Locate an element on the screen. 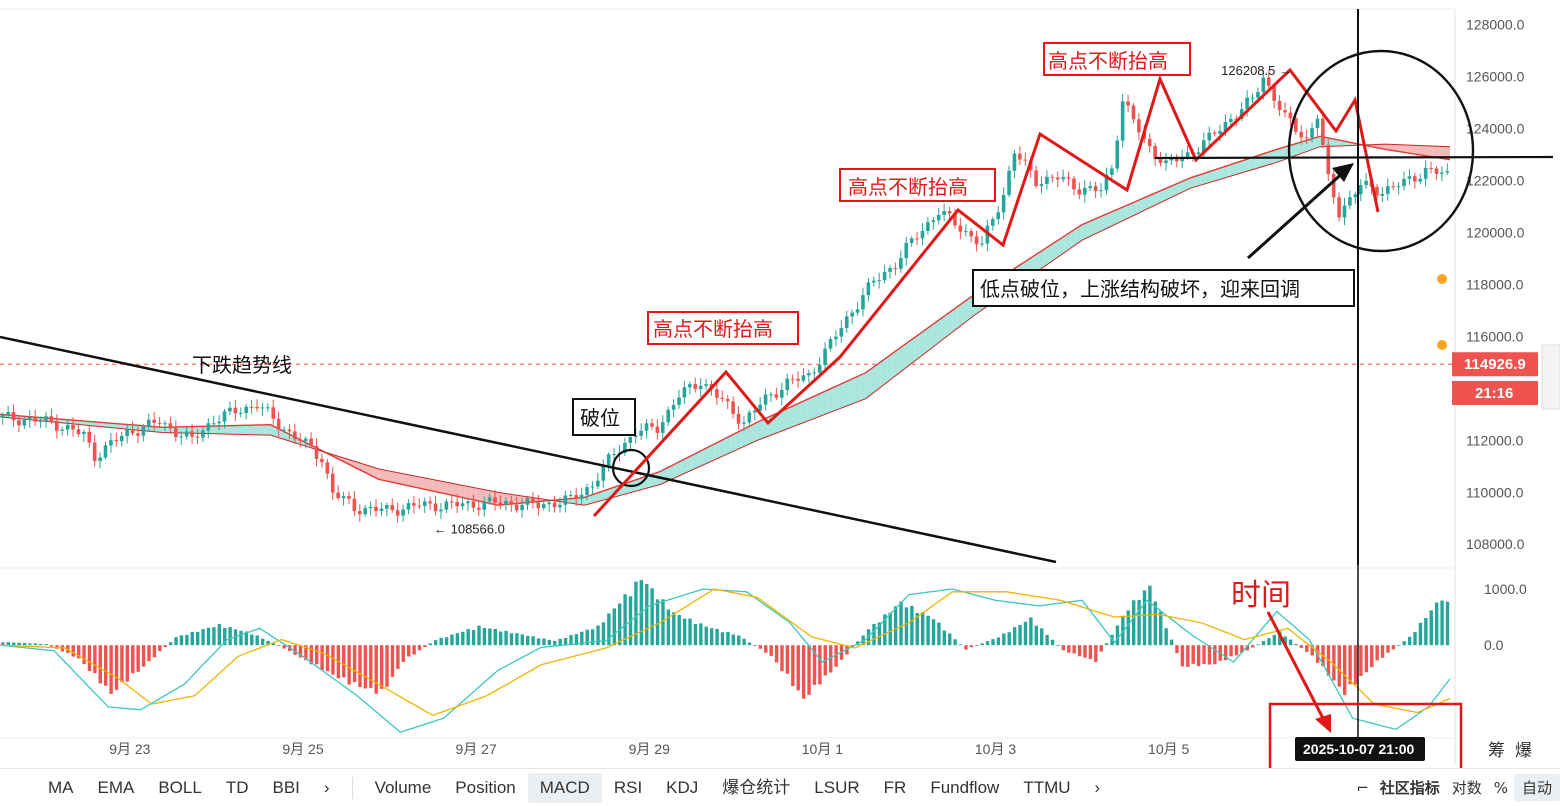  subchart-tab-2: MACD is located at coordinates (564, 787).